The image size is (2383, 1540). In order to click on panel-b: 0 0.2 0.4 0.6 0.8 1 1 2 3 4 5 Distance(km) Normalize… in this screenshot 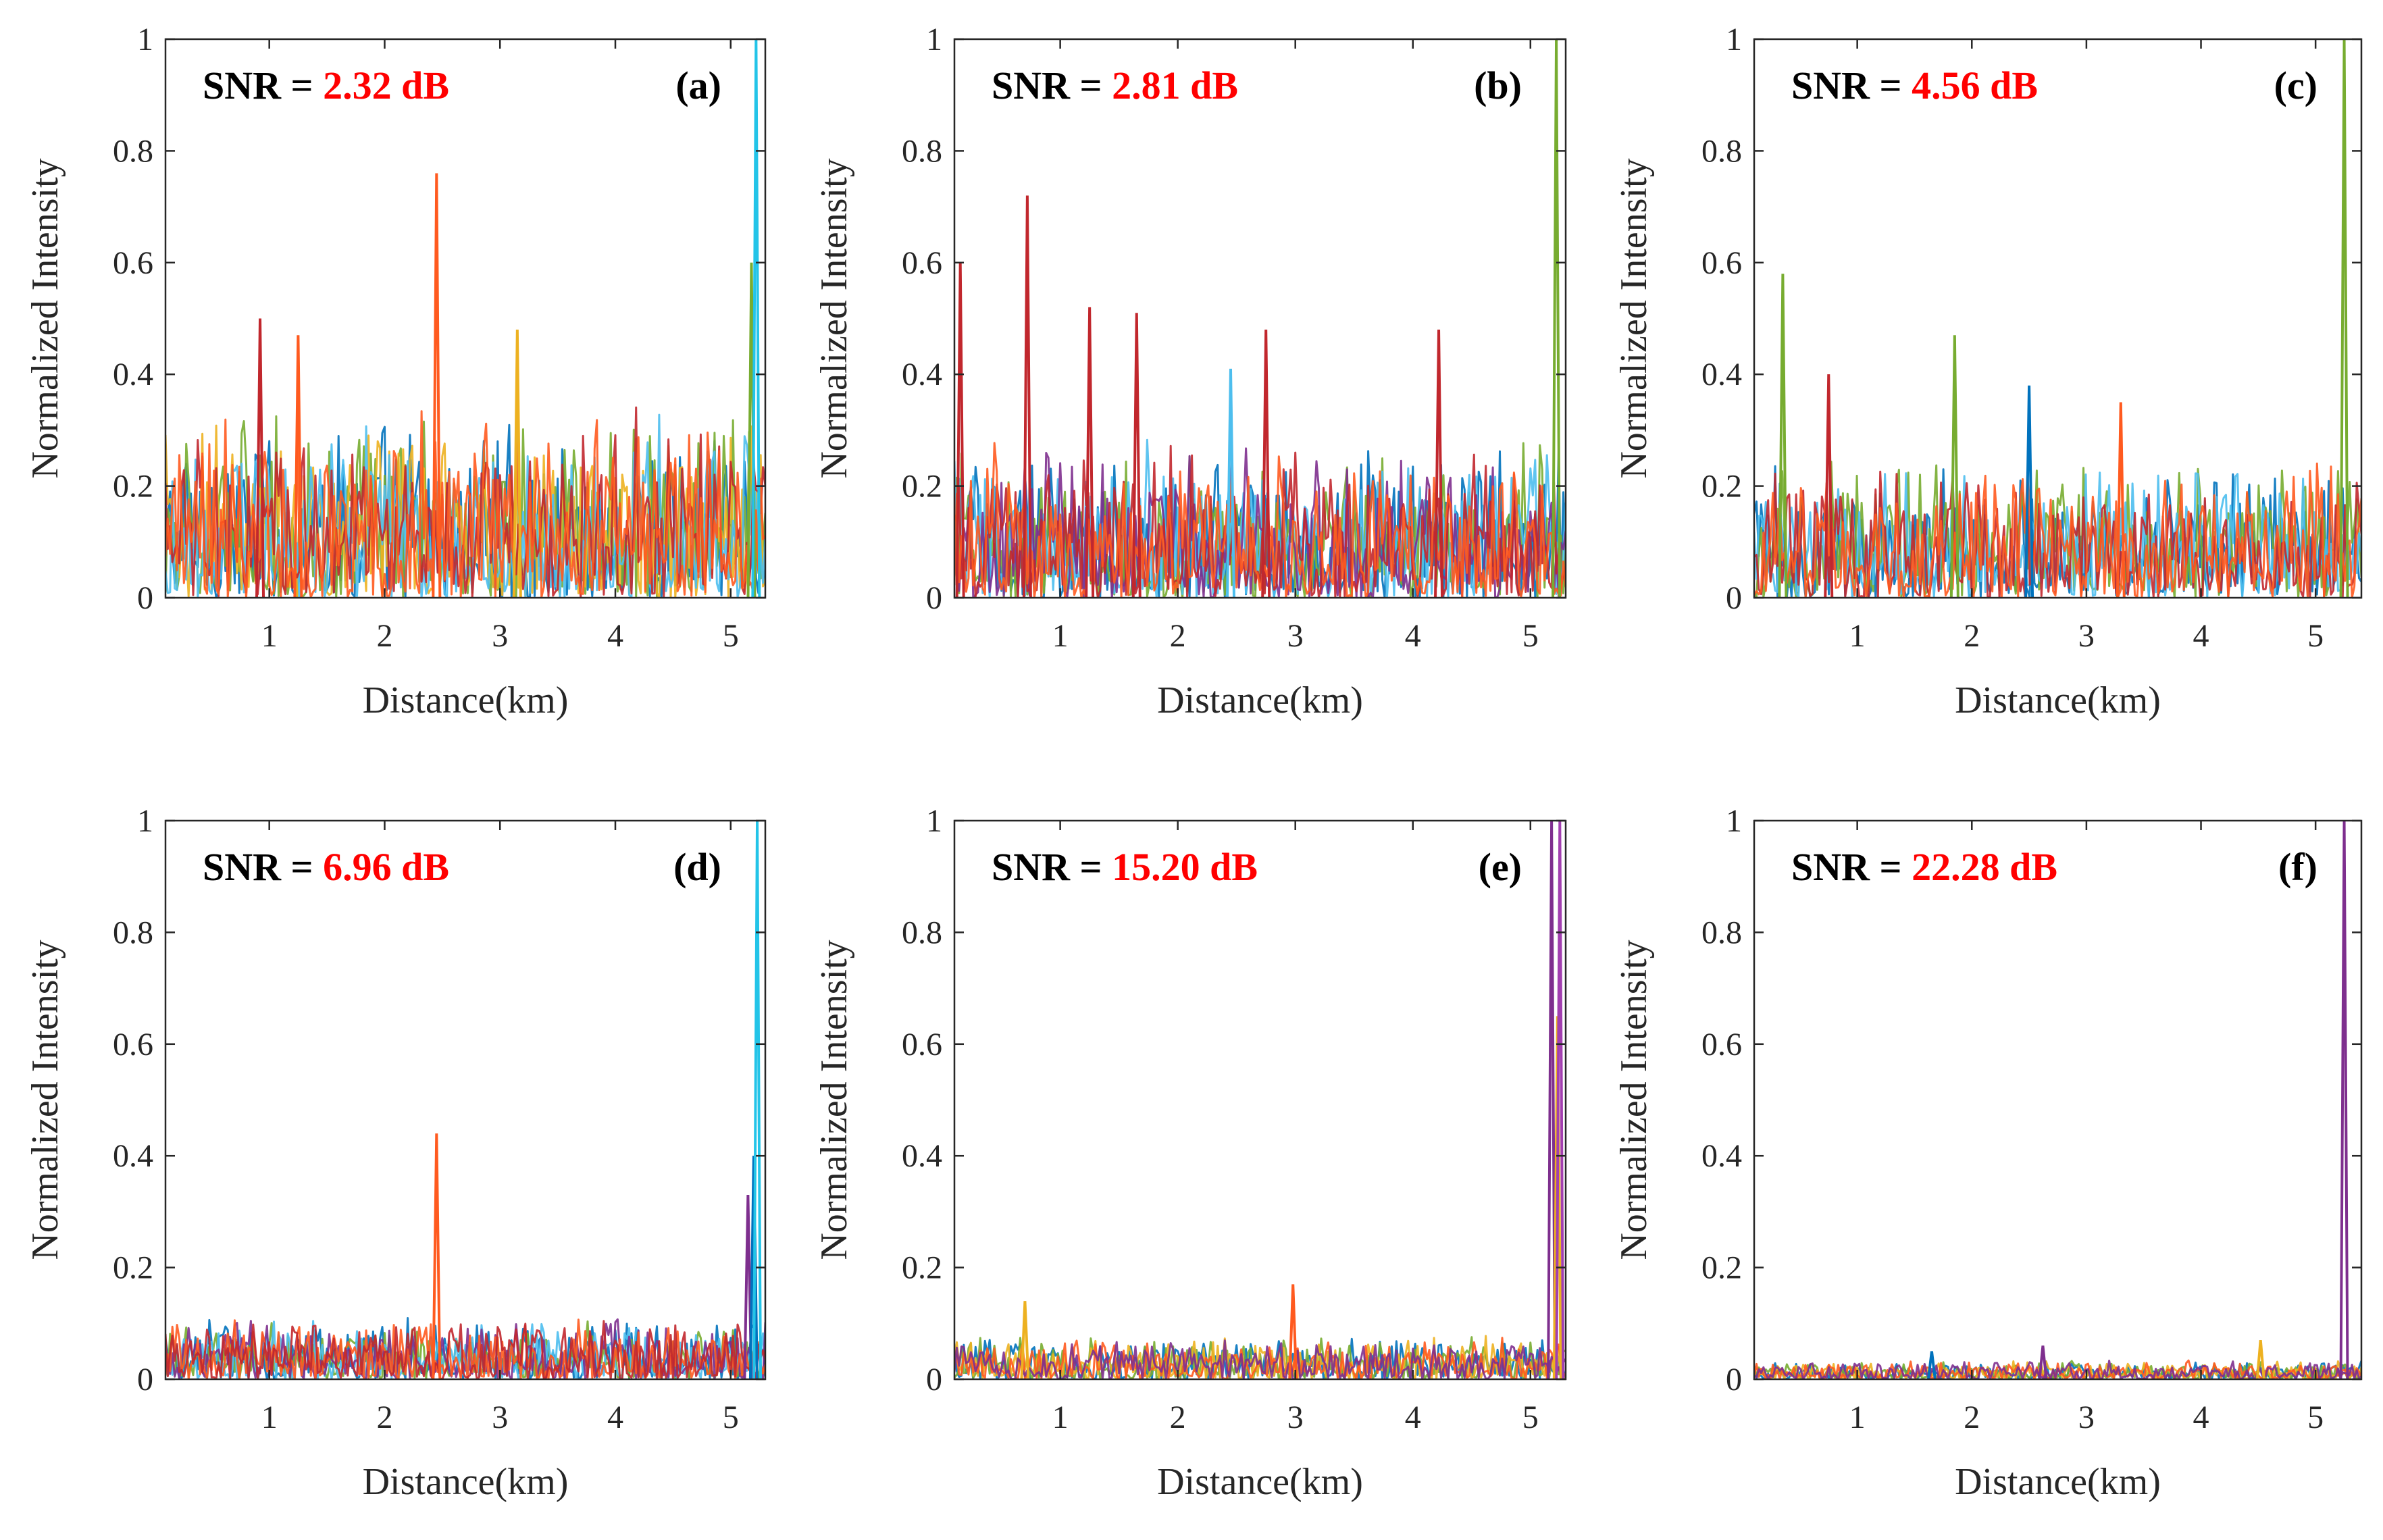, I will do `click(1190, 372)`.